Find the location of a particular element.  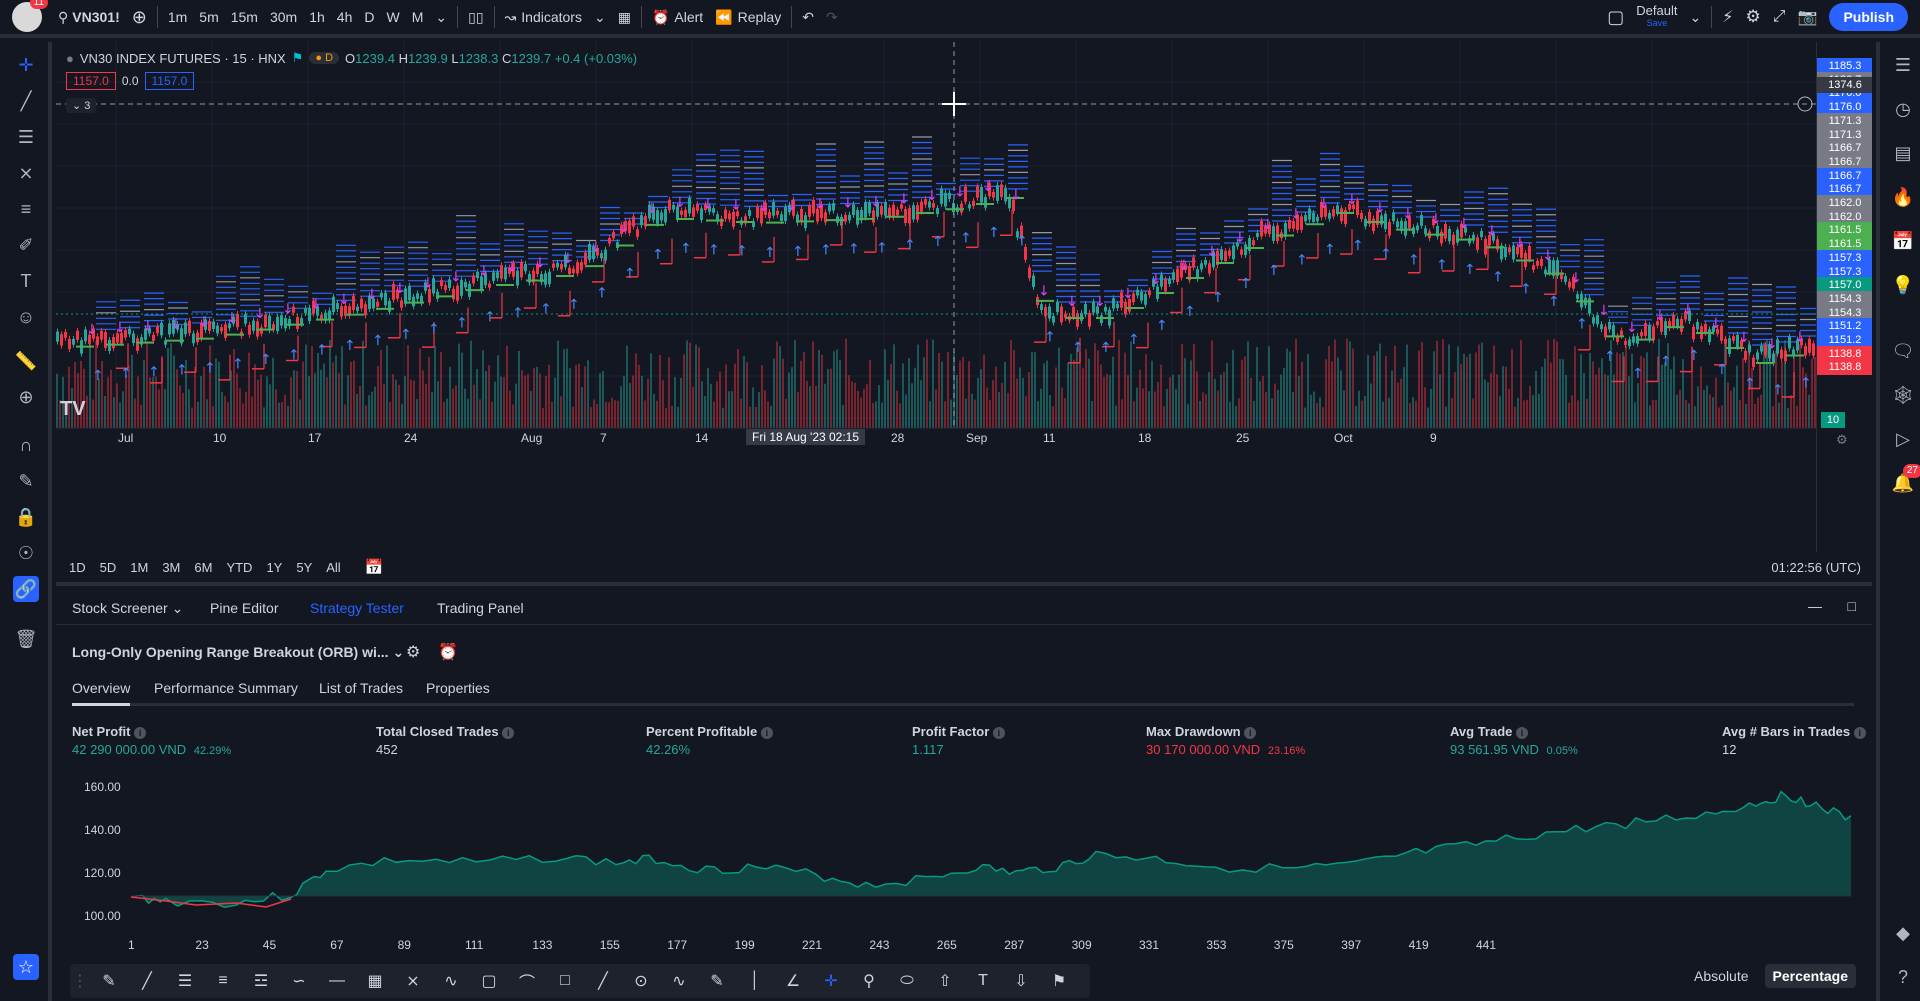

undo-button: ↶ is located at coordinates (808, 18).